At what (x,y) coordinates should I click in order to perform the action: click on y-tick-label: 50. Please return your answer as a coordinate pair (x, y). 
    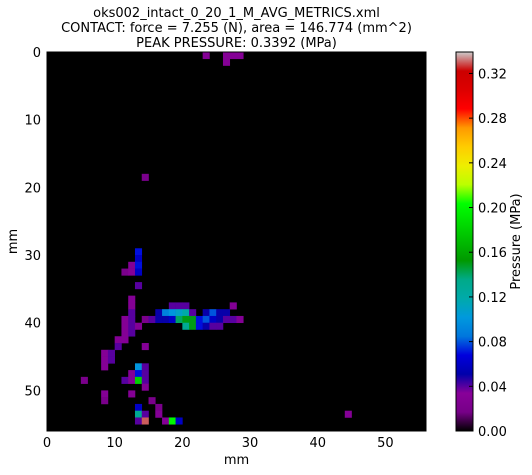
    Looking at the image, I should click on (32, 391).